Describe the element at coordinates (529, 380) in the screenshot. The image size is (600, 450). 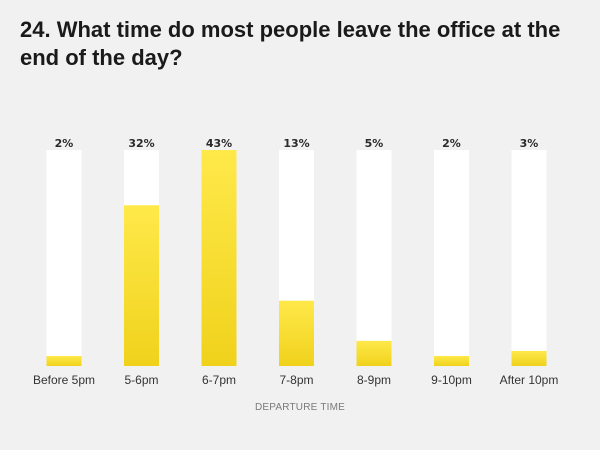
I see `x-tick-label: After 10pm` at that location.